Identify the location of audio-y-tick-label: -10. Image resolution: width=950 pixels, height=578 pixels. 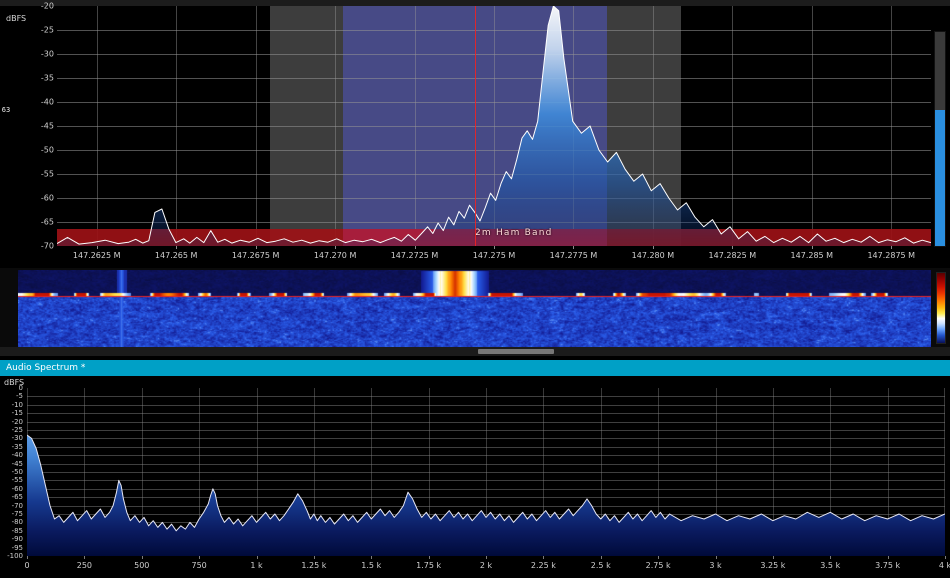
(17, 404).